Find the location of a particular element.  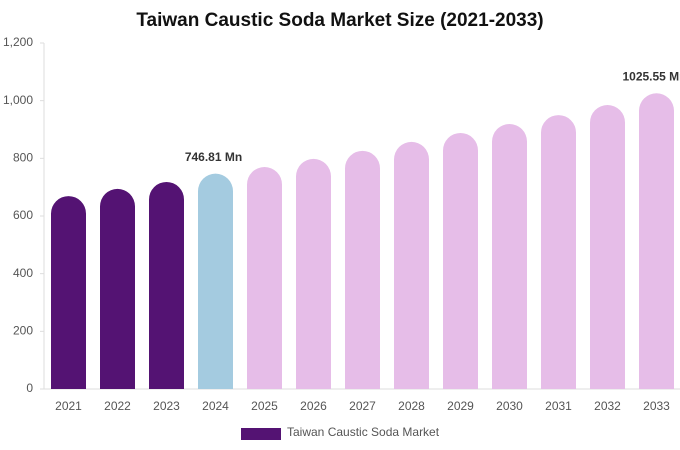

x-tick-label: 2028 is located at coordinates (411, 406).